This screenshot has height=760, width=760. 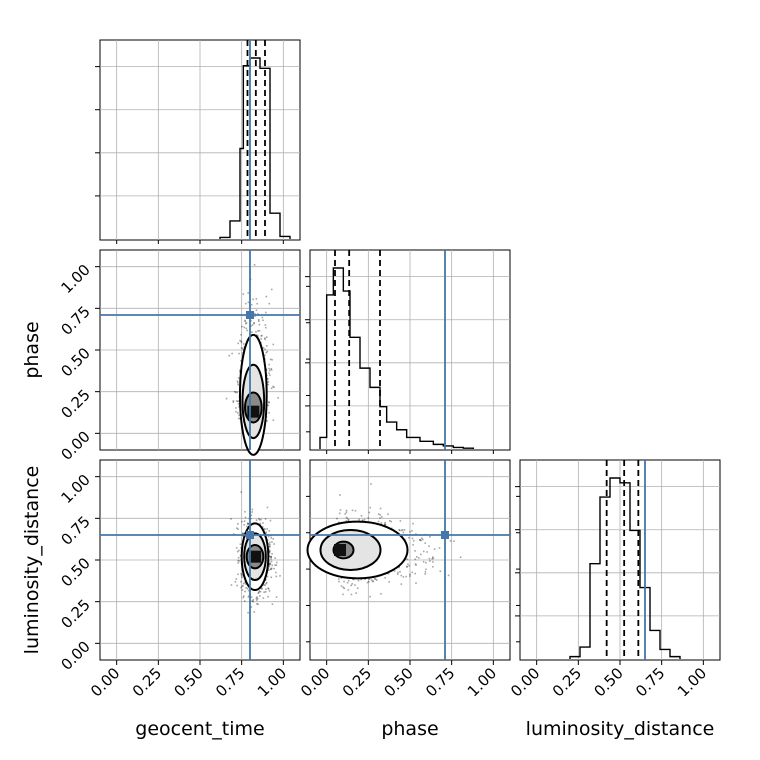 I want to click on truth-marker, so click(x=250, y=535).